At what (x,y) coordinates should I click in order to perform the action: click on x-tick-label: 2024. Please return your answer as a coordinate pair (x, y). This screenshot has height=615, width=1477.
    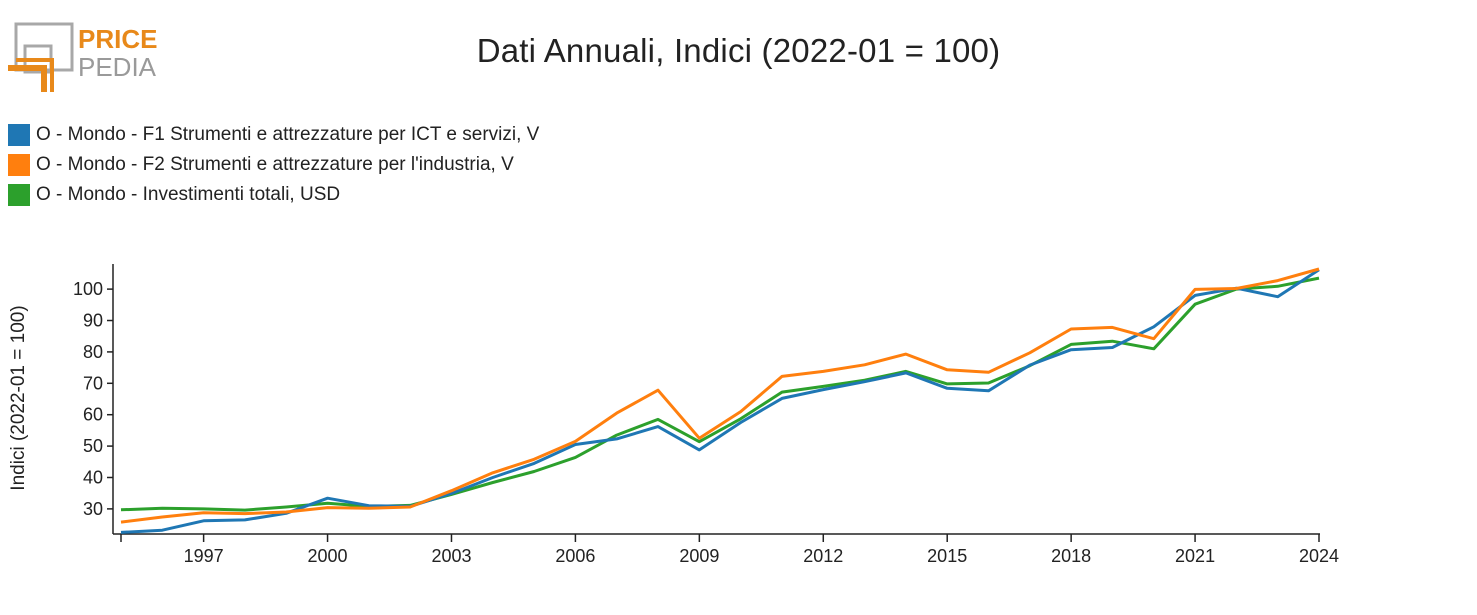
    Looking at the image, I should click on (1319, 556).